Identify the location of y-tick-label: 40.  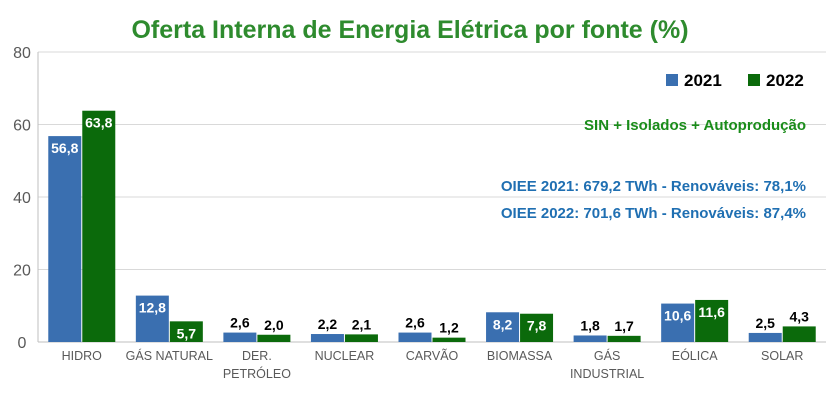
(22, 198).